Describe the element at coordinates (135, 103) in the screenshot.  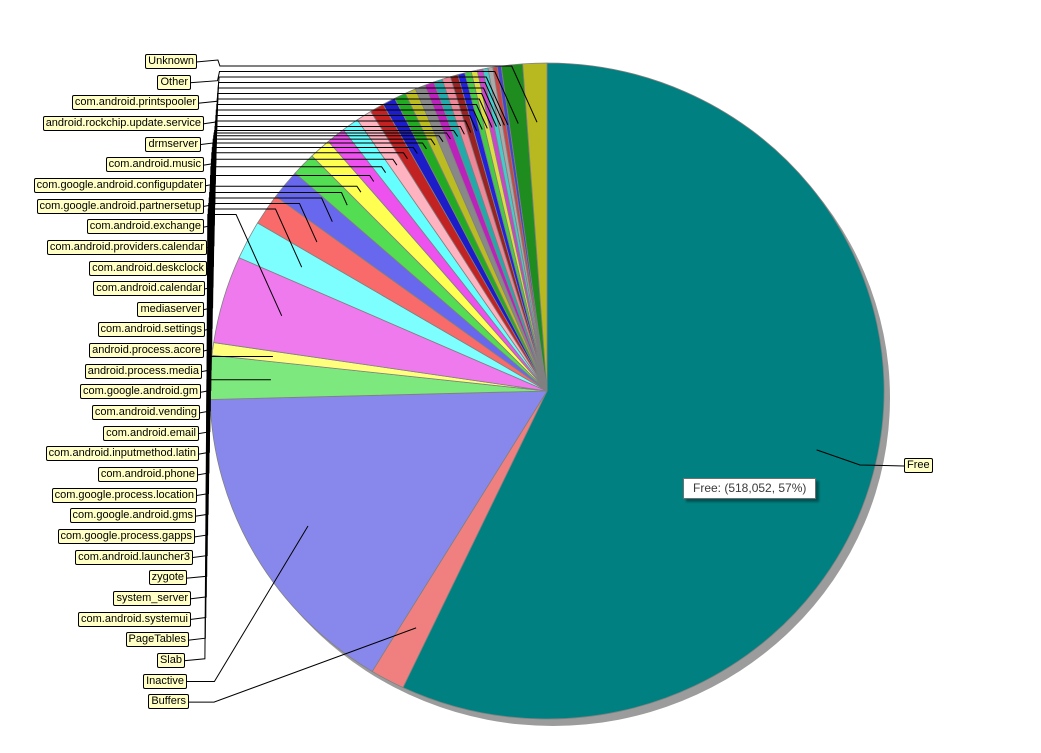
I see `callout-label-com.android.printspooler: com.android.printspooler` at that location.